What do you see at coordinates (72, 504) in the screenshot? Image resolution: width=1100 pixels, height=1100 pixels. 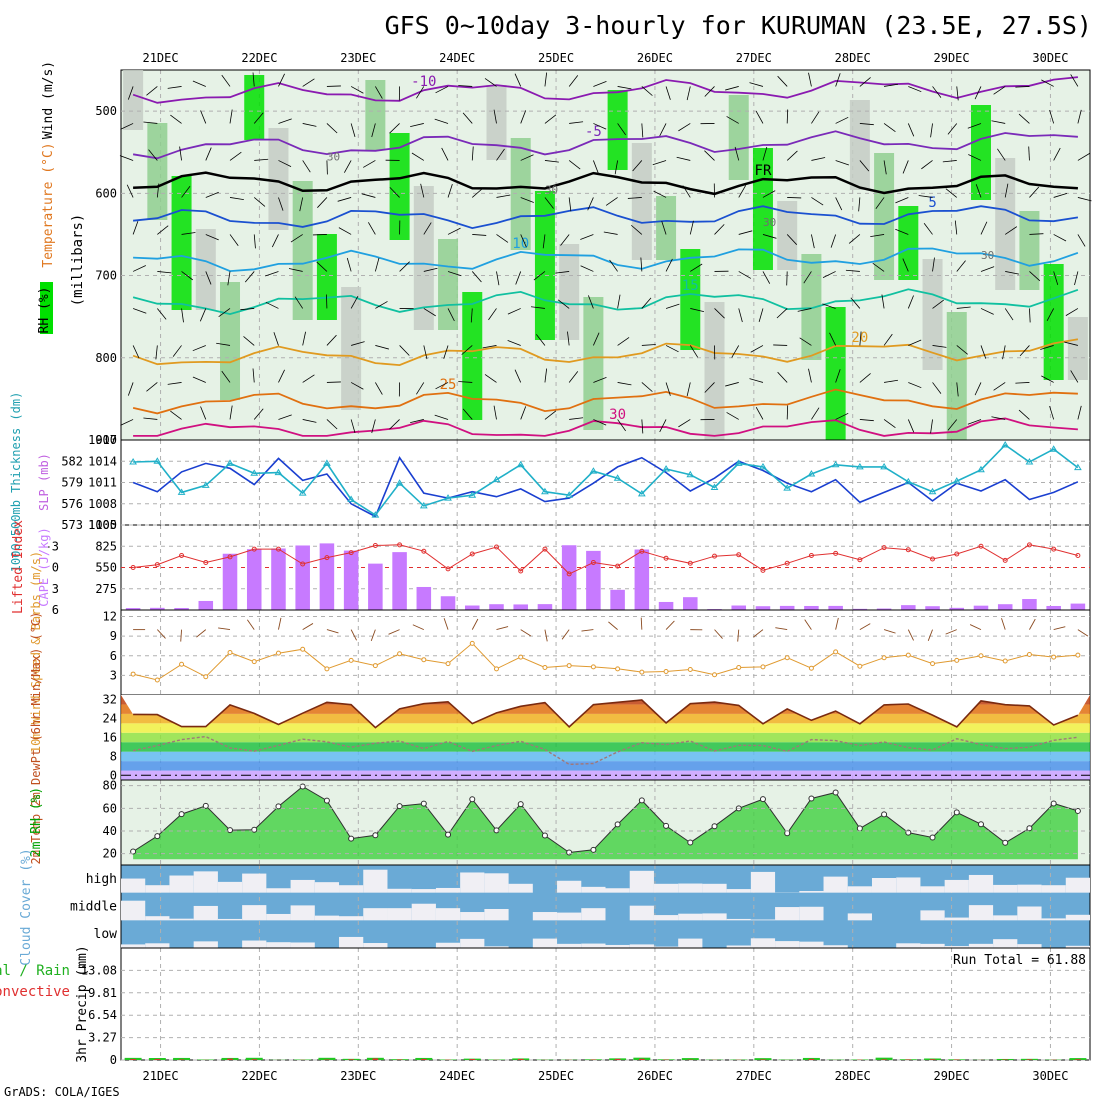 I see `thickness-tick-label: 576` at bounding box center [72, 504].